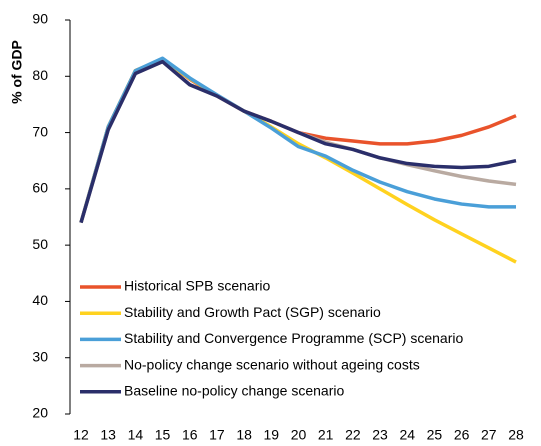 Image resolution: width=541 pixels, height=446 pixels. What do you see at coordinates (353, 435) in the screenshot?
I see `x-tick-label: 22` at bounding box center [353, 435].